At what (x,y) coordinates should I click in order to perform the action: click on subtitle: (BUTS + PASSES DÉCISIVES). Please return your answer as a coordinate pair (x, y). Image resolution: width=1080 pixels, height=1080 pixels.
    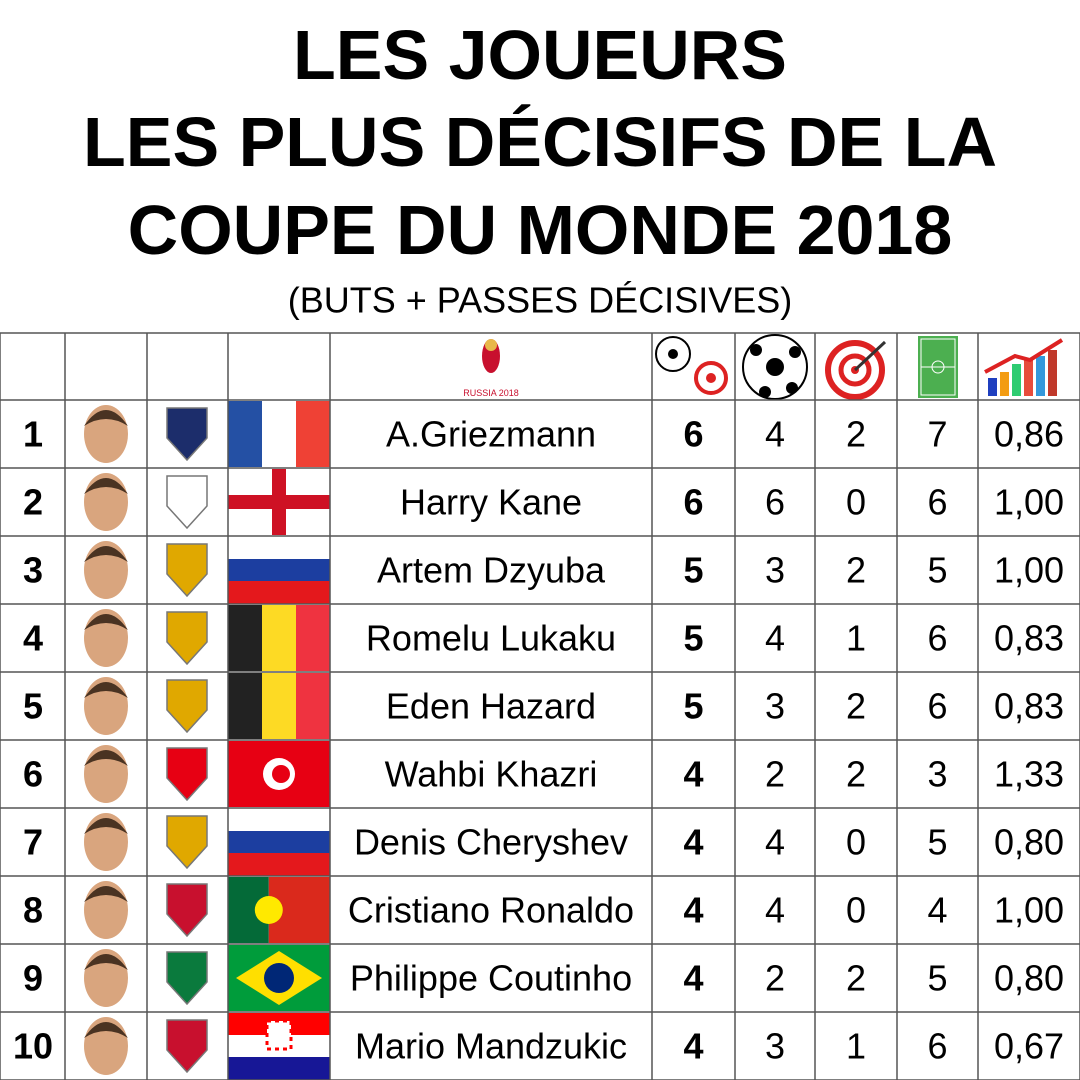
    Looking at the image, I should click on (540, 300).